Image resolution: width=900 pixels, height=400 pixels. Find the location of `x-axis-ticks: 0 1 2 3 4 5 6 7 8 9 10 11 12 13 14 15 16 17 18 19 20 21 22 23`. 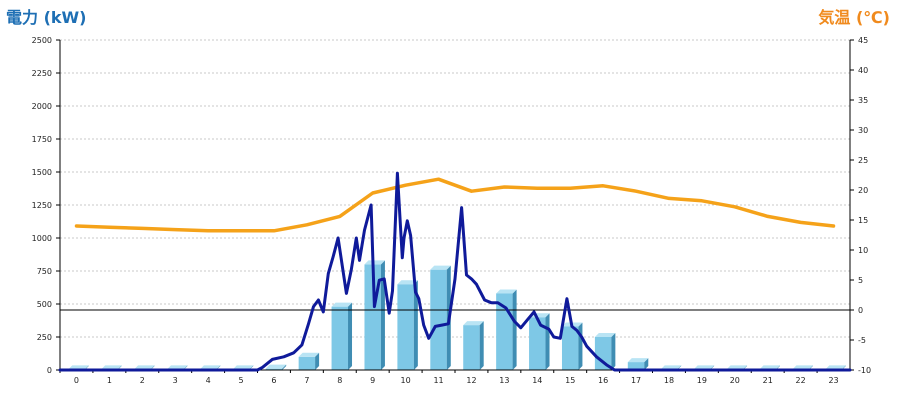

x-axis-ticks: 0 1 2 3 4 5 6 7 8 9 10 11 12 13 14 15 16 17 18 19 20 21 22 23 is located at coordinates (449, 377).